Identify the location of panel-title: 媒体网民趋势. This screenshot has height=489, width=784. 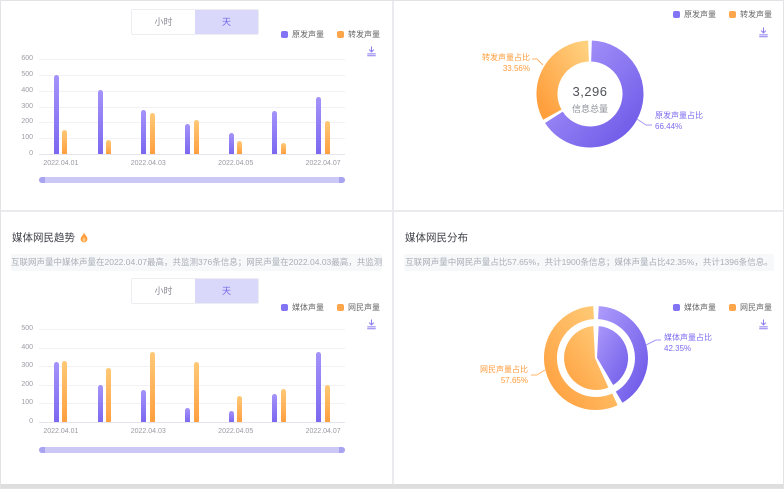
(50, 237).